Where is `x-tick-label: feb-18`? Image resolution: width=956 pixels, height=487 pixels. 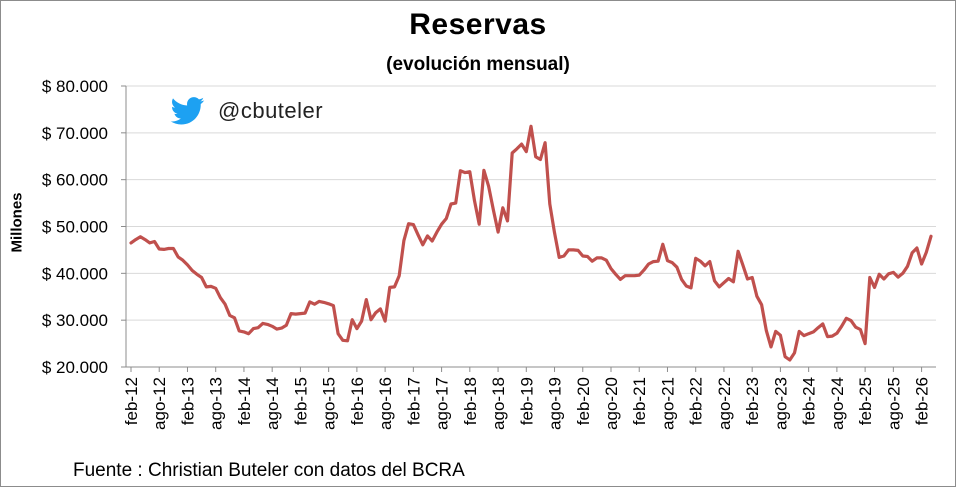 x-tick-label: feb-18 is located at coordinates (470, 401).